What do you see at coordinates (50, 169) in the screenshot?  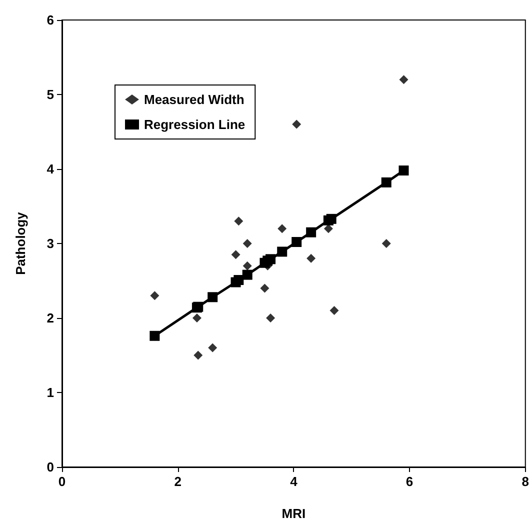 I see `y-tick-label: 4` at bounding box center [50, 169].